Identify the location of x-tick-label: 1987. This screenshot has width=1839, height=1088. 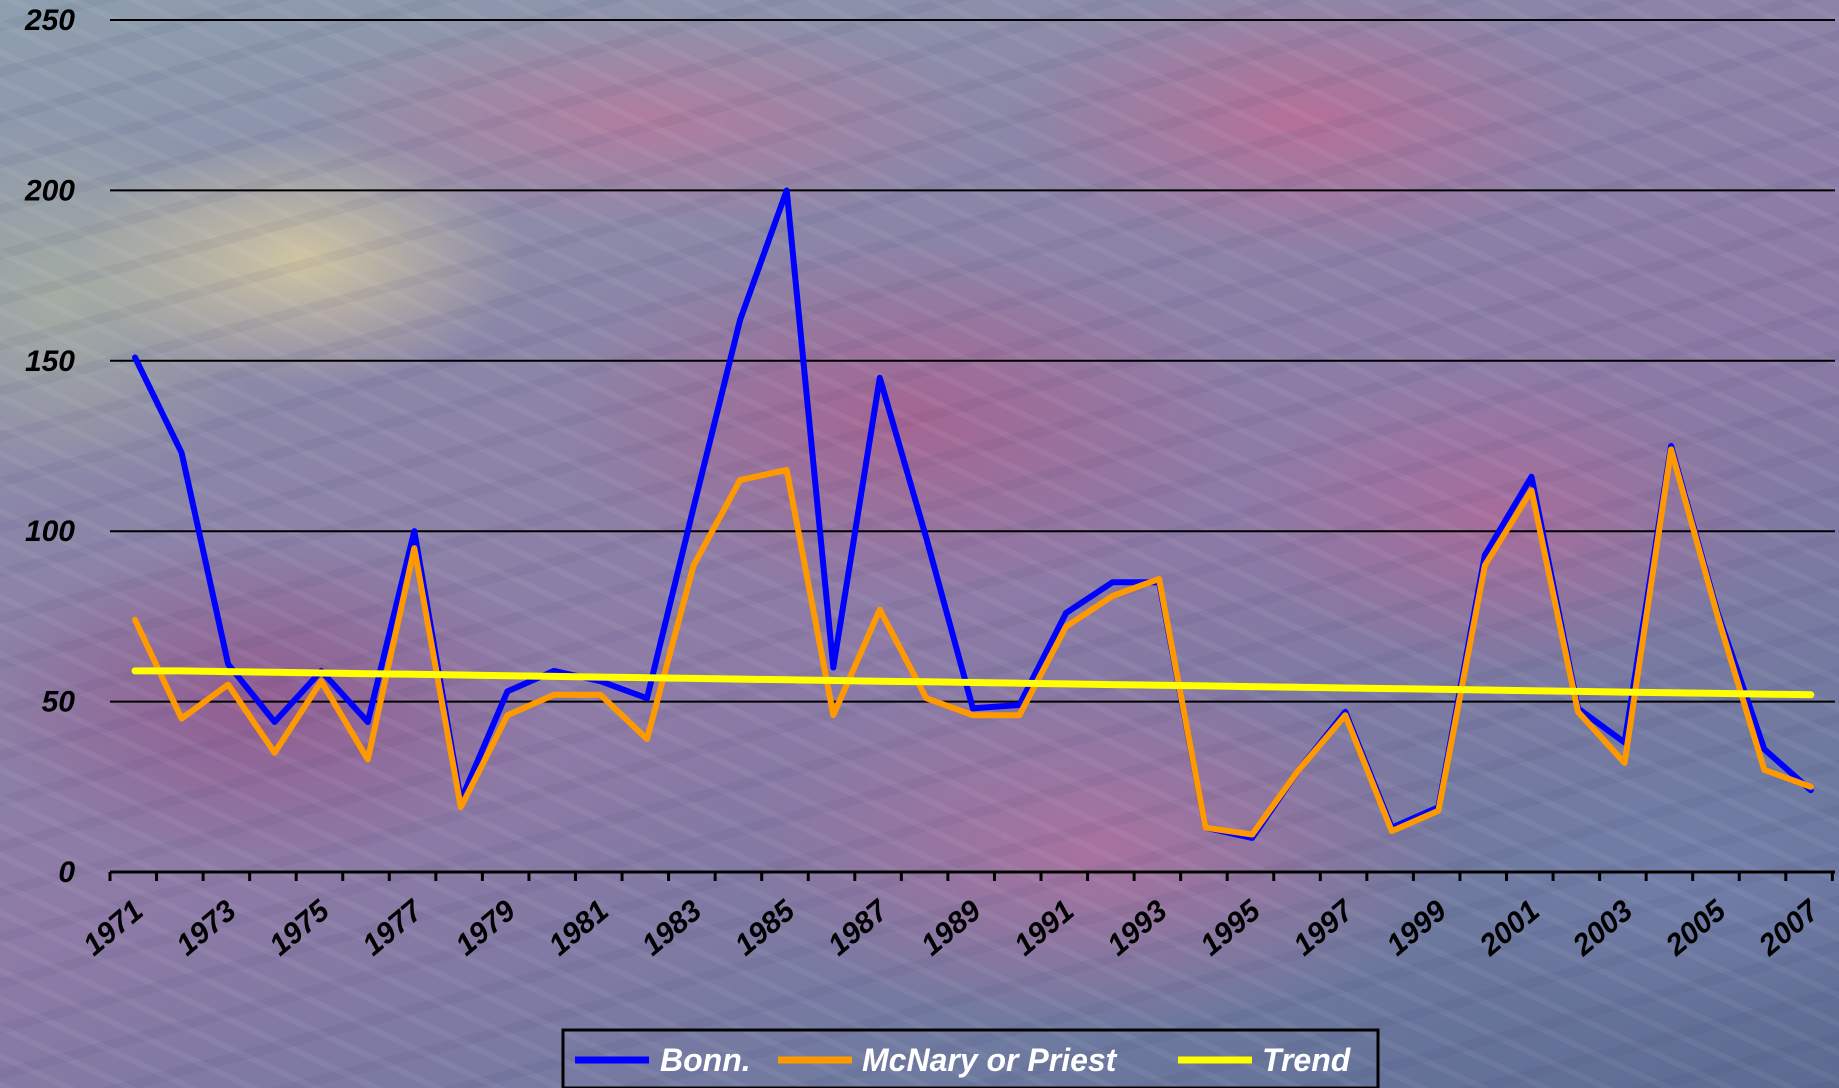
(858, 927).